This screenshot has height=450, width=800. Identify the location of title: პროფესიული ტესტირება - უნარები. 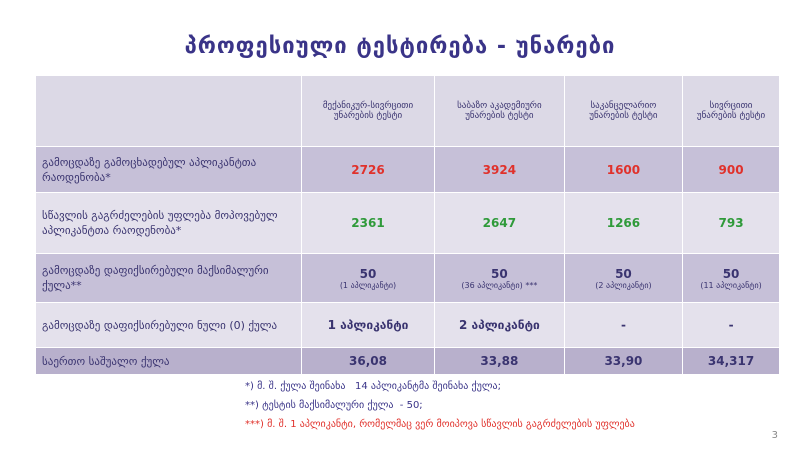
(400, 46).